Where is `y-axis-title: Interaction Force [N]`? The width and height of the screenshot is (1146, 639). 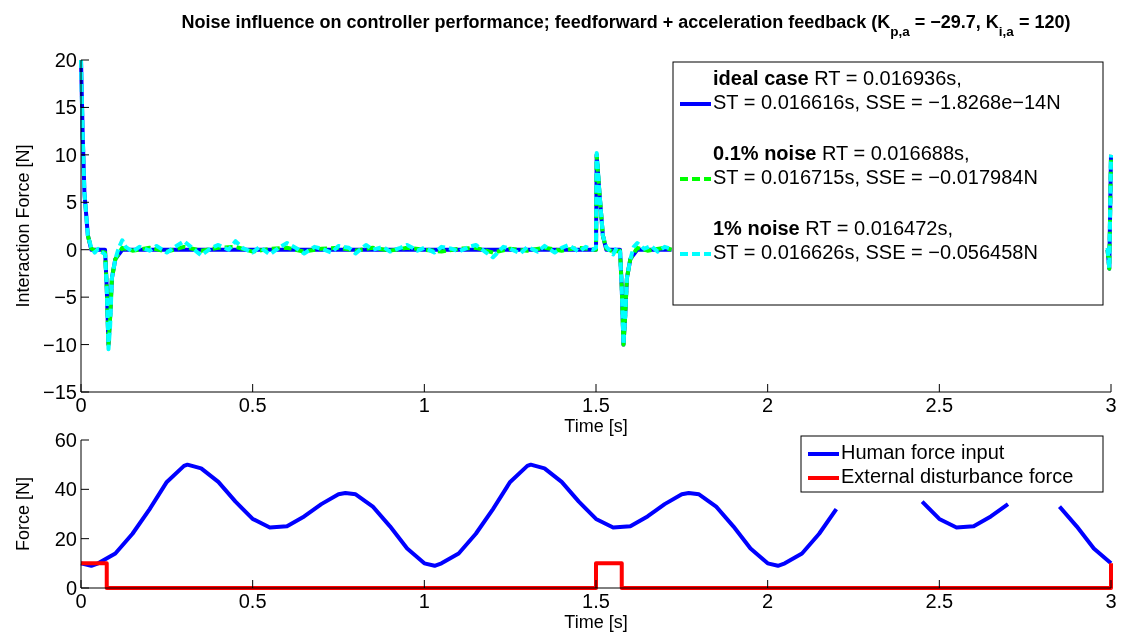 y-axis-title: Interaction Force [N] is located at coordinates (23, 226).